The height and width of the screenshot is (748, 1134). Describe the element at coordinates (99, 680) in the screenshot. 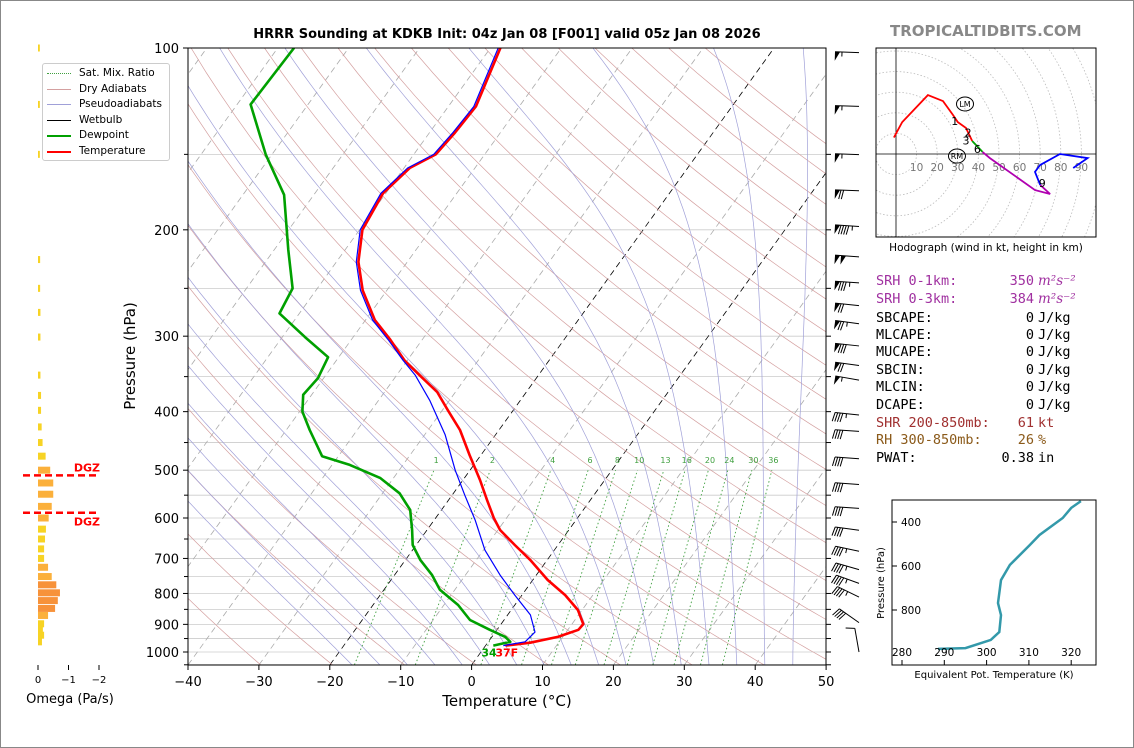

I see `omega-tick-label: −2` at that location.